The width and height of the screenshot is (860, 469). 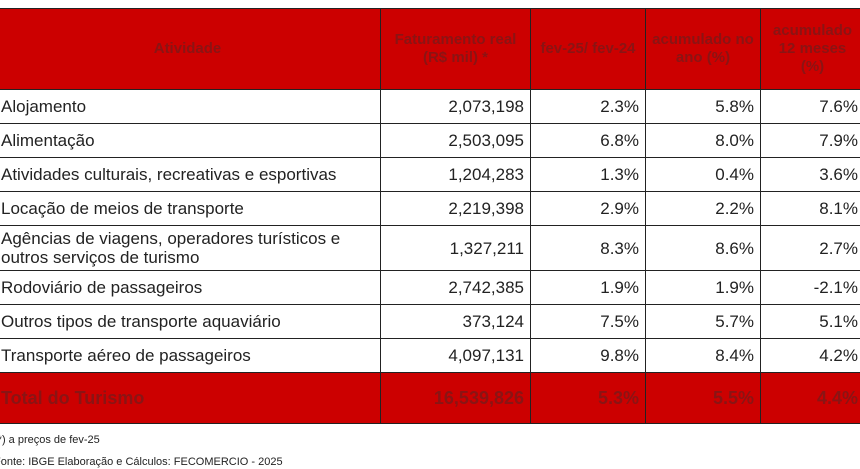 I want to click on cell-activity: Outros tipos de transporte aquaviário, so click(x=190, y=321).